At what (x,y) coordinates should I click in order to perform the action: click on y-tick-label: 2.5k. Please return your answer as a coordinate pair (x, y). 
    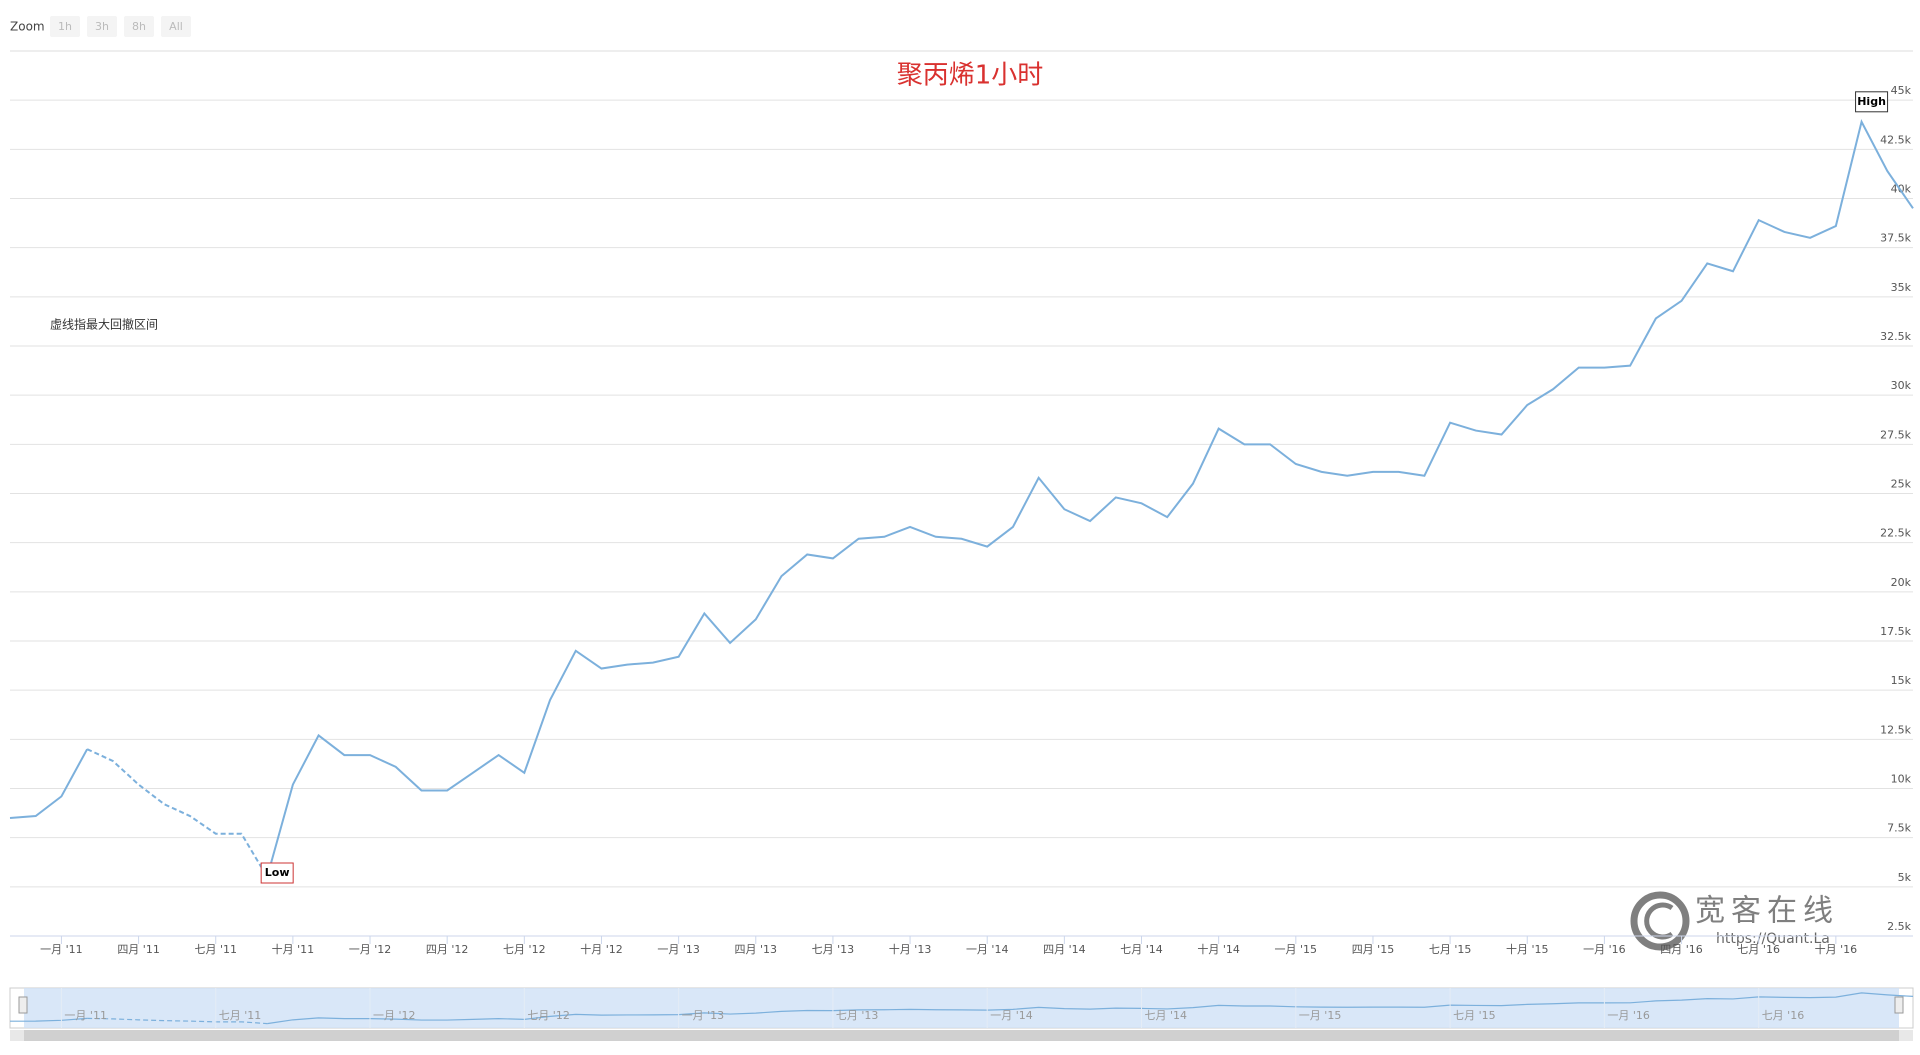
    Looking at the image, I should click on (1899, 926).